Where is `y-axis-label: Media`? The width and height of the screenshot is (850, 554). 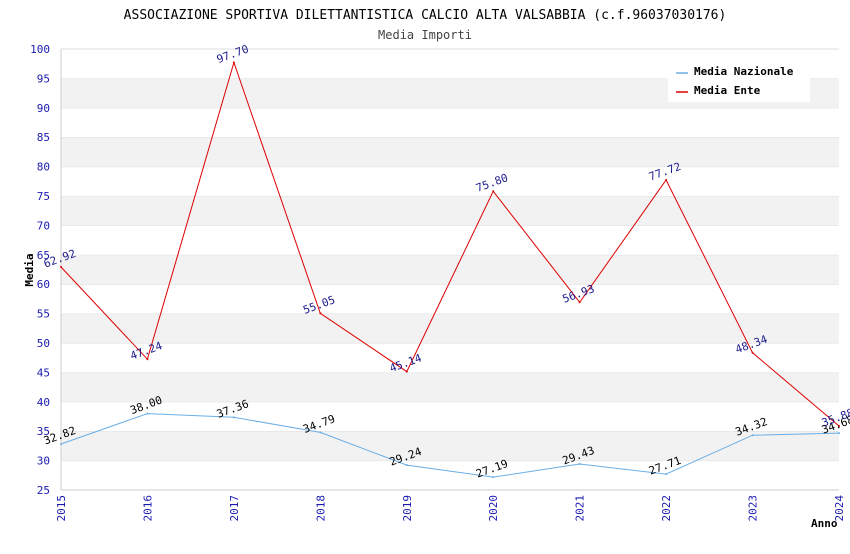
y-axis-label: Media is located at coordinates (29, 269).